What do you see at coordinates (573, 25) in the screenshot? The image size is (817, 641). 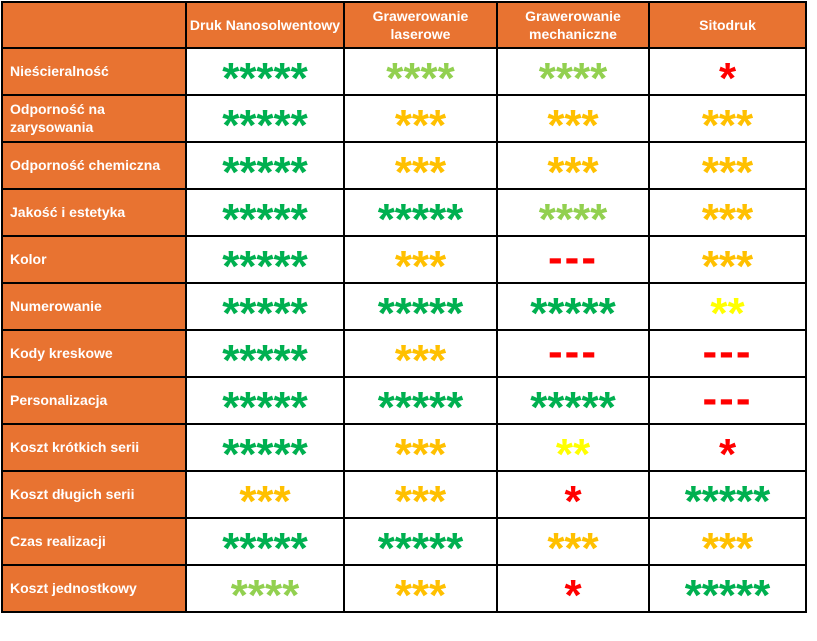 I see `column-header: Grawerowanie mechaniczne` at bounding box center [573, 25].